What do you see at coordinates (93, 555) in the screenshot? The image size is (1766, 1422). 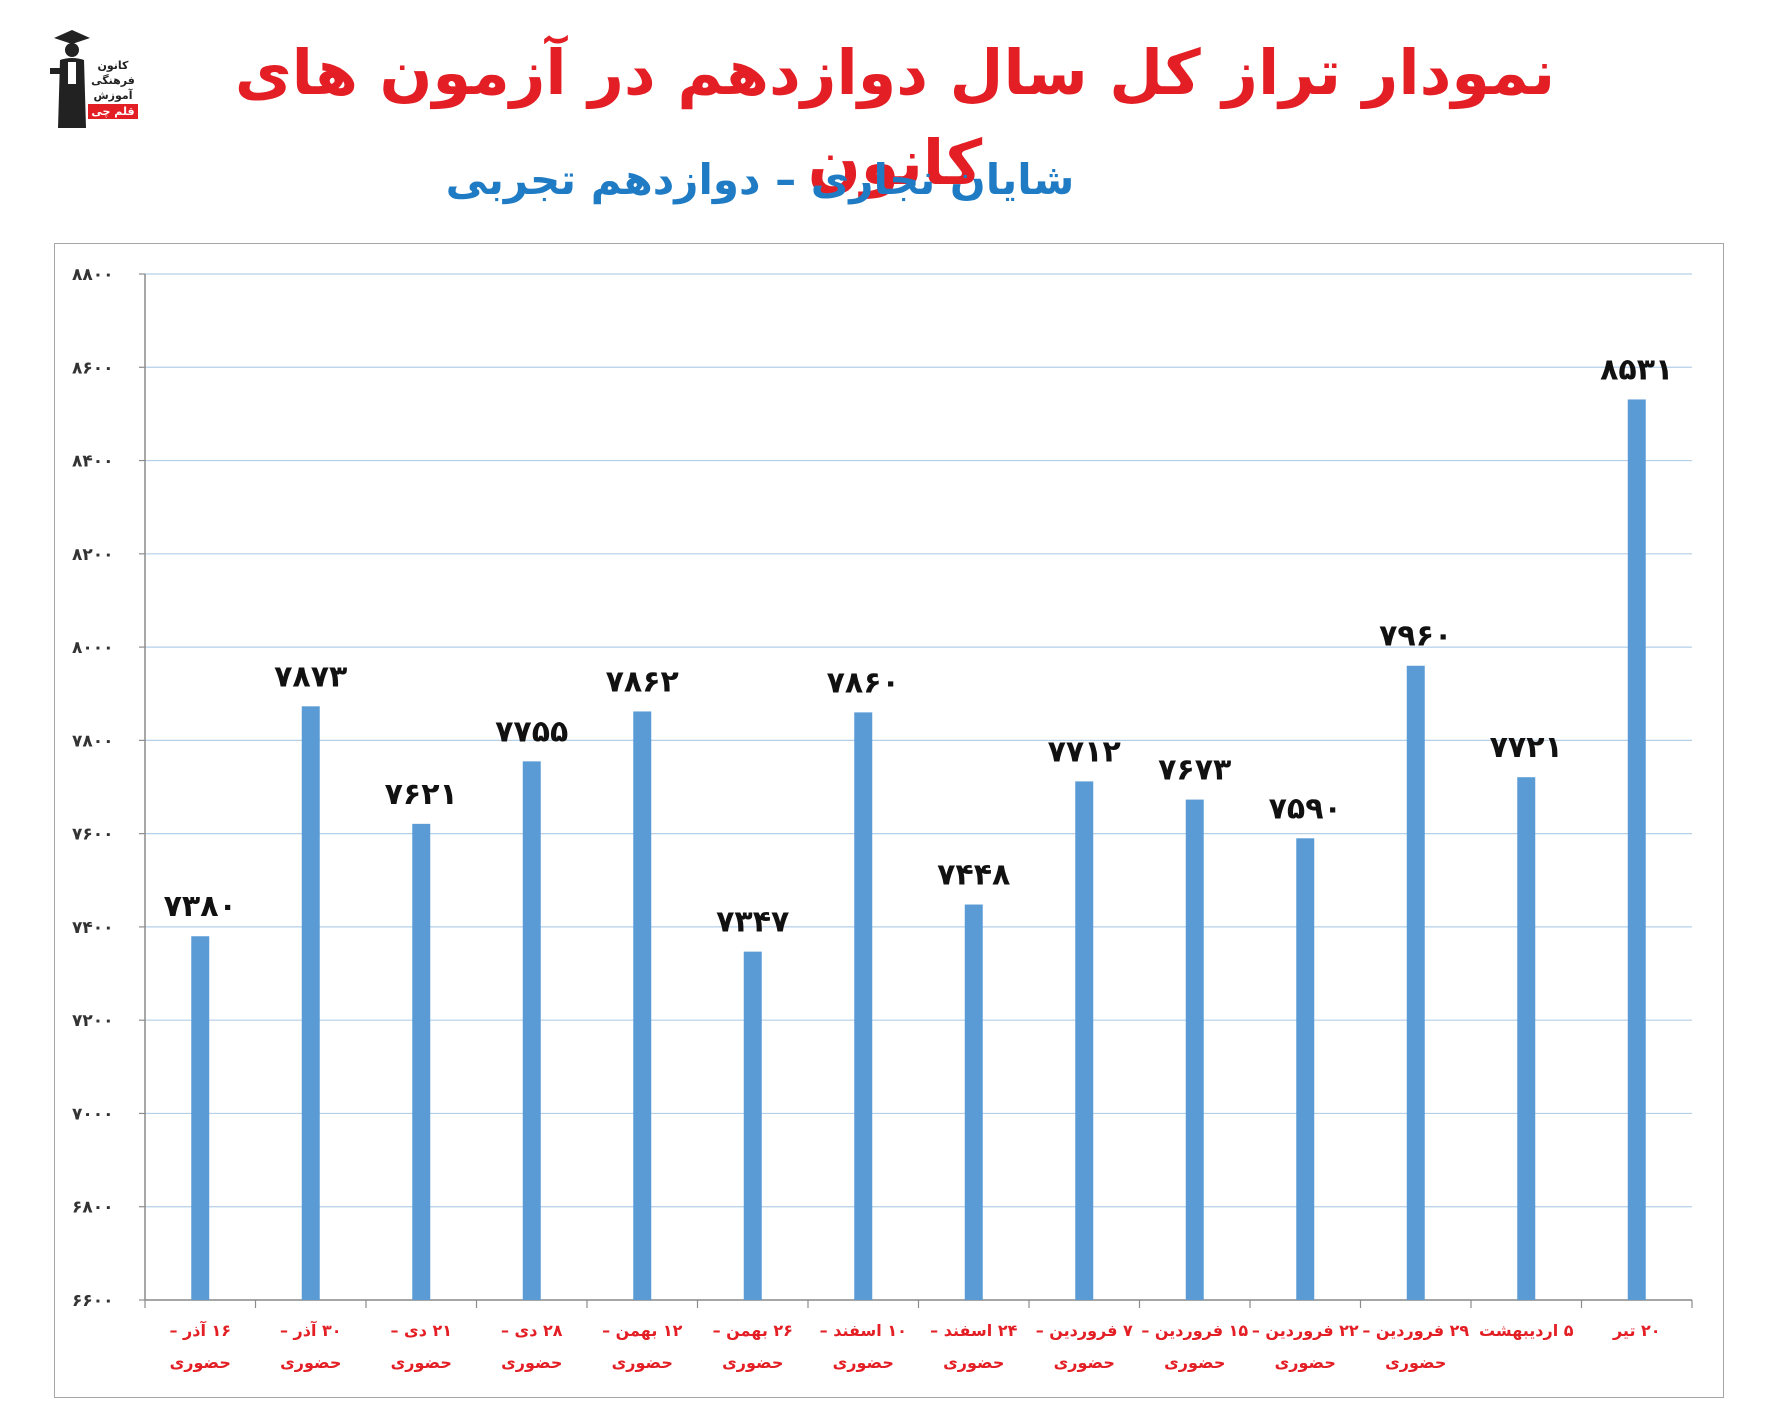 I see `y-tick-label: ۸۲۰۰` at bounding box center [93, 555].